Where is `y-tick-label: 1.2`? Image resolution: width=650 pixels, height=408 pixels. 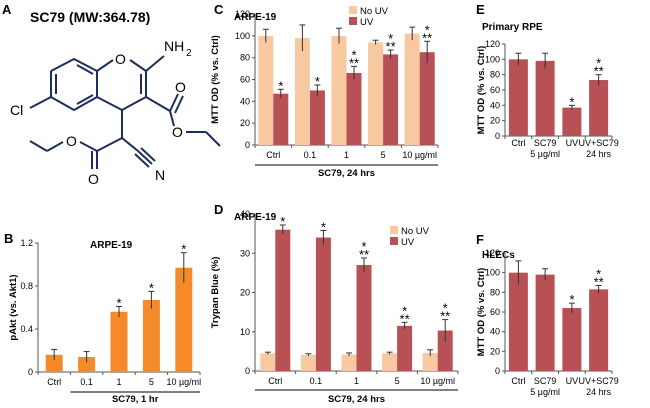 y-tick-label: 1.2 is located at coordinates (26, 243).